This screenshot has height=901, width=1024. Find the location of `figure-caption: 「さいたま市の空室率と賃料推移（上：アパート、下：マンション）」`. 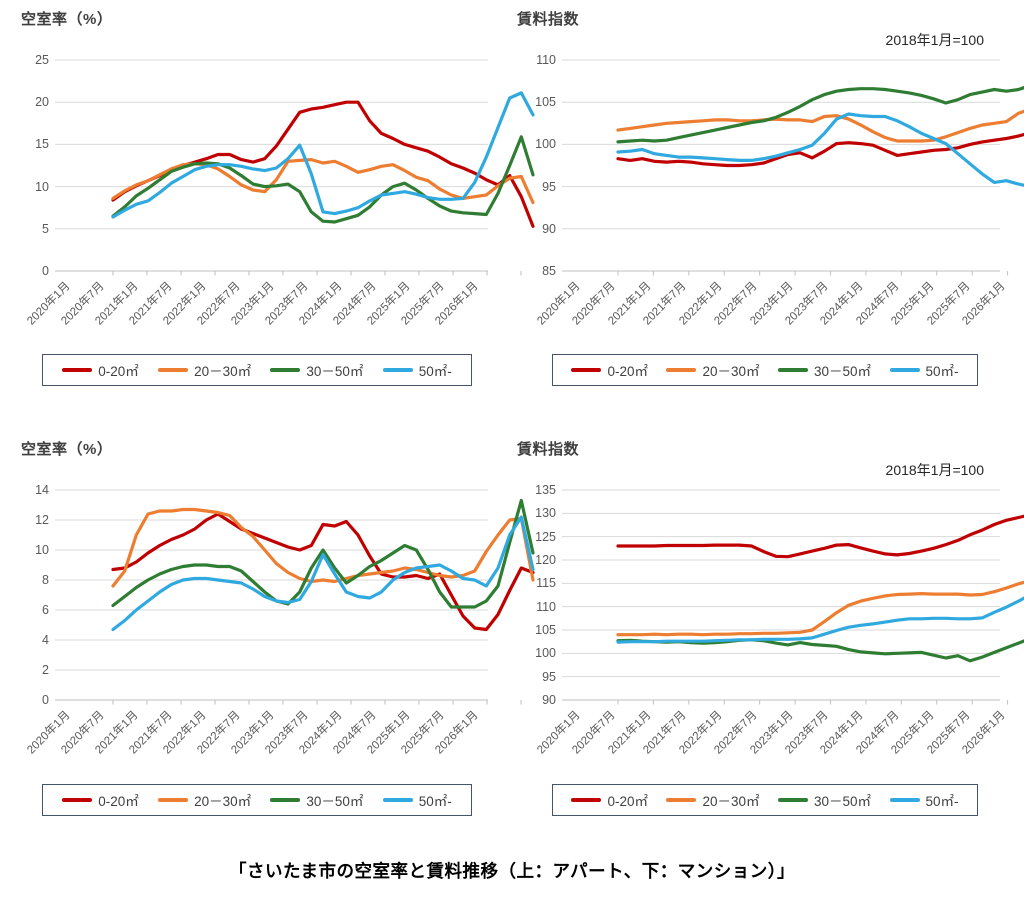

figure-caption: 「さいたま市の空室率と賃料推移（上：アパート、下：マンション）」 is located at coordinates (512, 871).